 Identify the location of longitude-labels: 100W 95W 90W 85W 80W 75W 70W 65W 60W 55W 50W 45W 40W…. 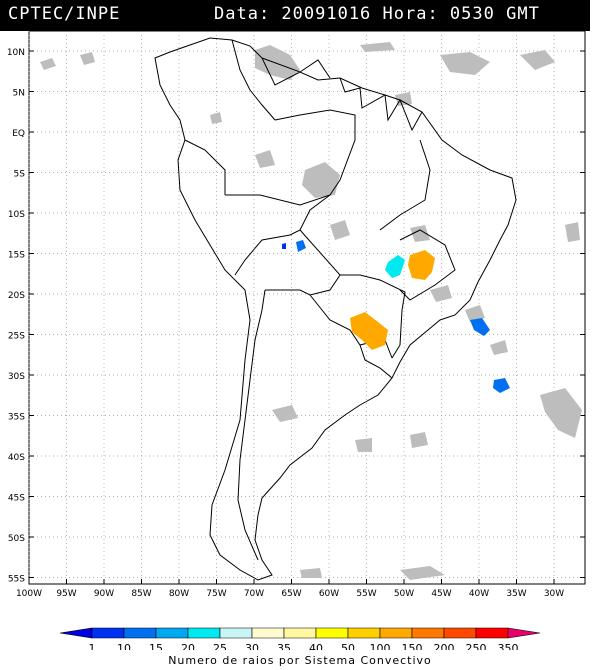
(290, 594).